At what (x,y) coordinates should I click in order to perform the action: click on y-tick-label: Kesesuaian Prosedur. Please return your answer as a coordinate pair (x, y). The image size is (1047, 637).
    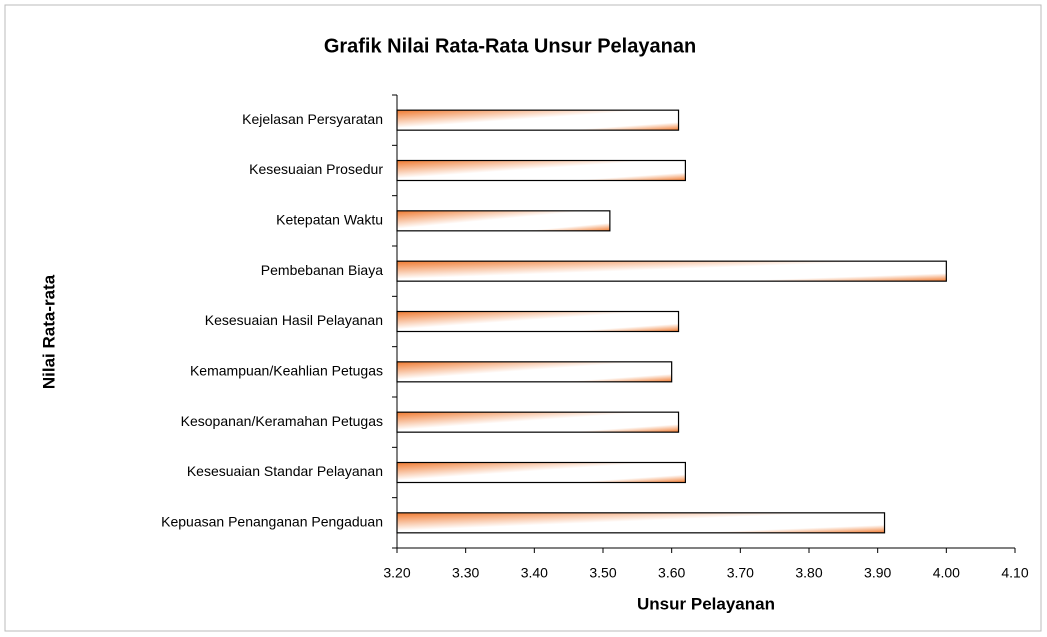
    Looking at the image, I should click on (316, 169).